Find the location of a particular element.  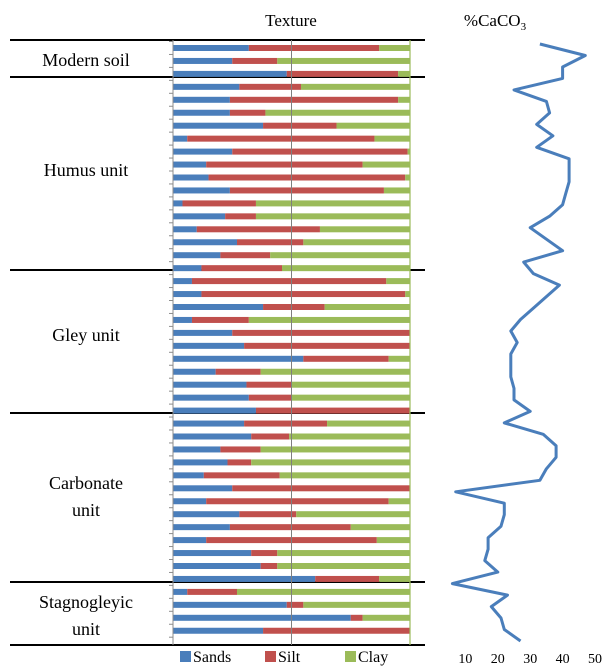

unit-label: Stagnogleyic is located at coordinates (86, 602).